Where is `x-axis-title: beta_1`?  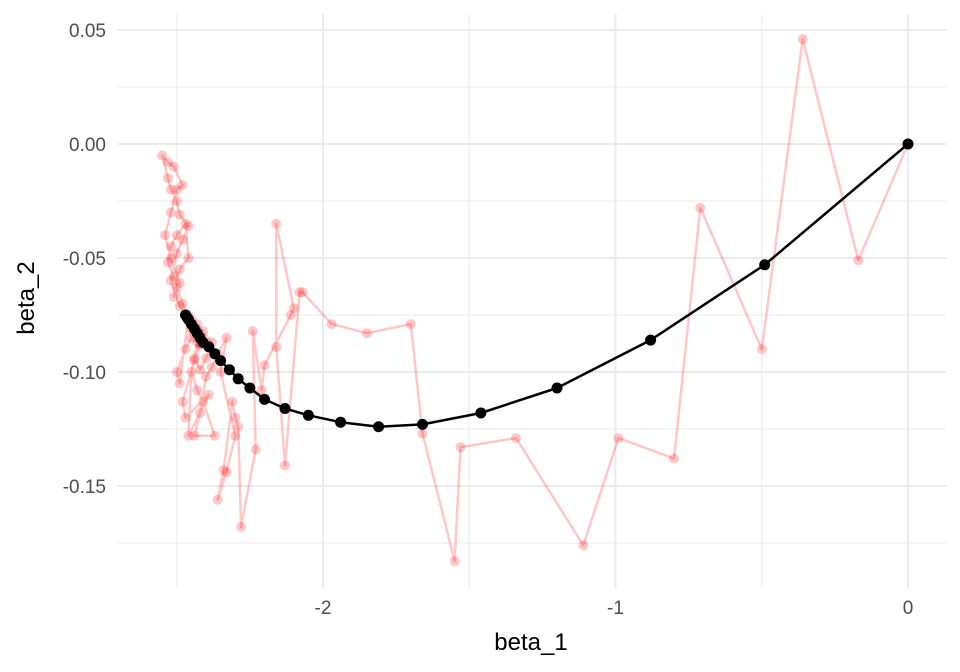
x-axis-title: beta_1 is located at coordinates (530, 642).